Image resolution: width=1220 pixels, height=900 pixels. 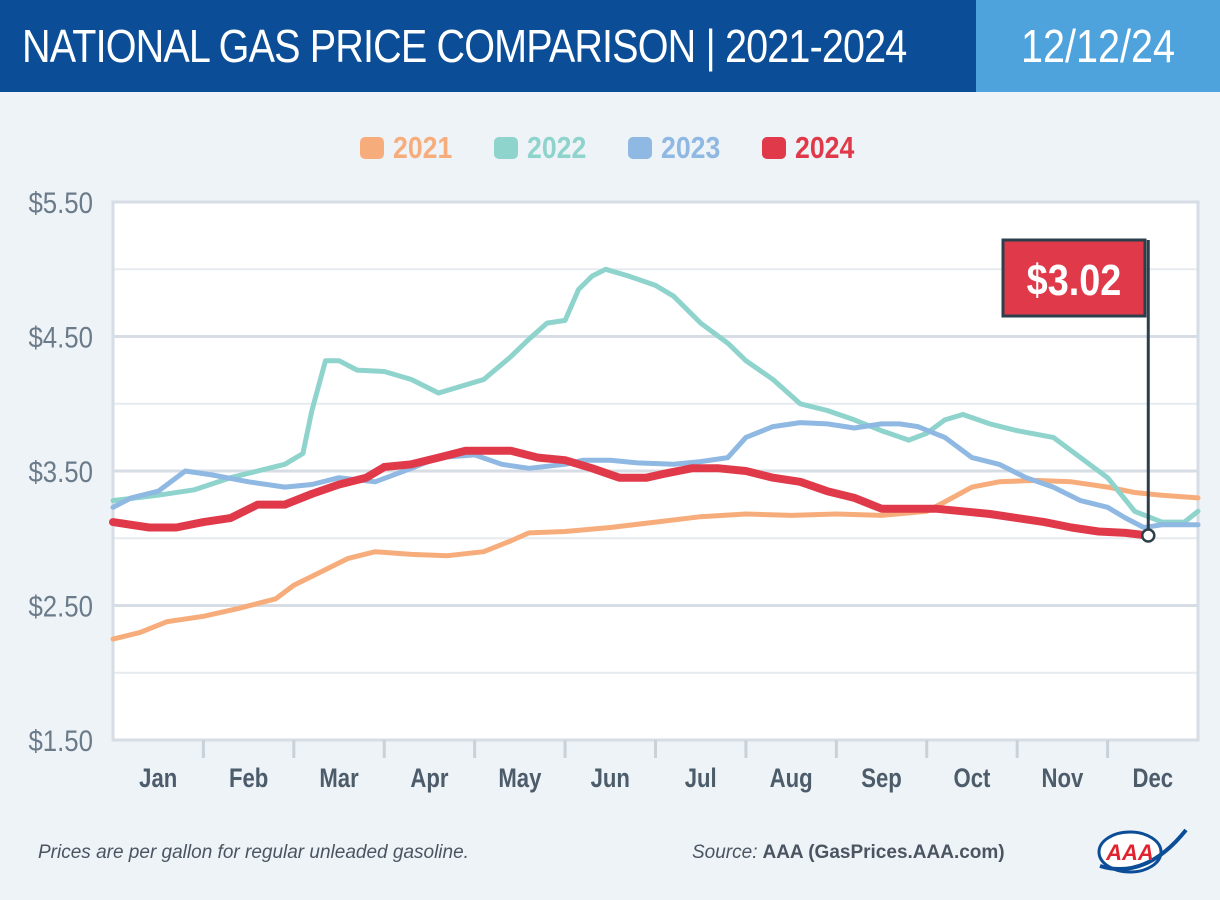 I want to click on callout-point, so click(x=1148, y=535).